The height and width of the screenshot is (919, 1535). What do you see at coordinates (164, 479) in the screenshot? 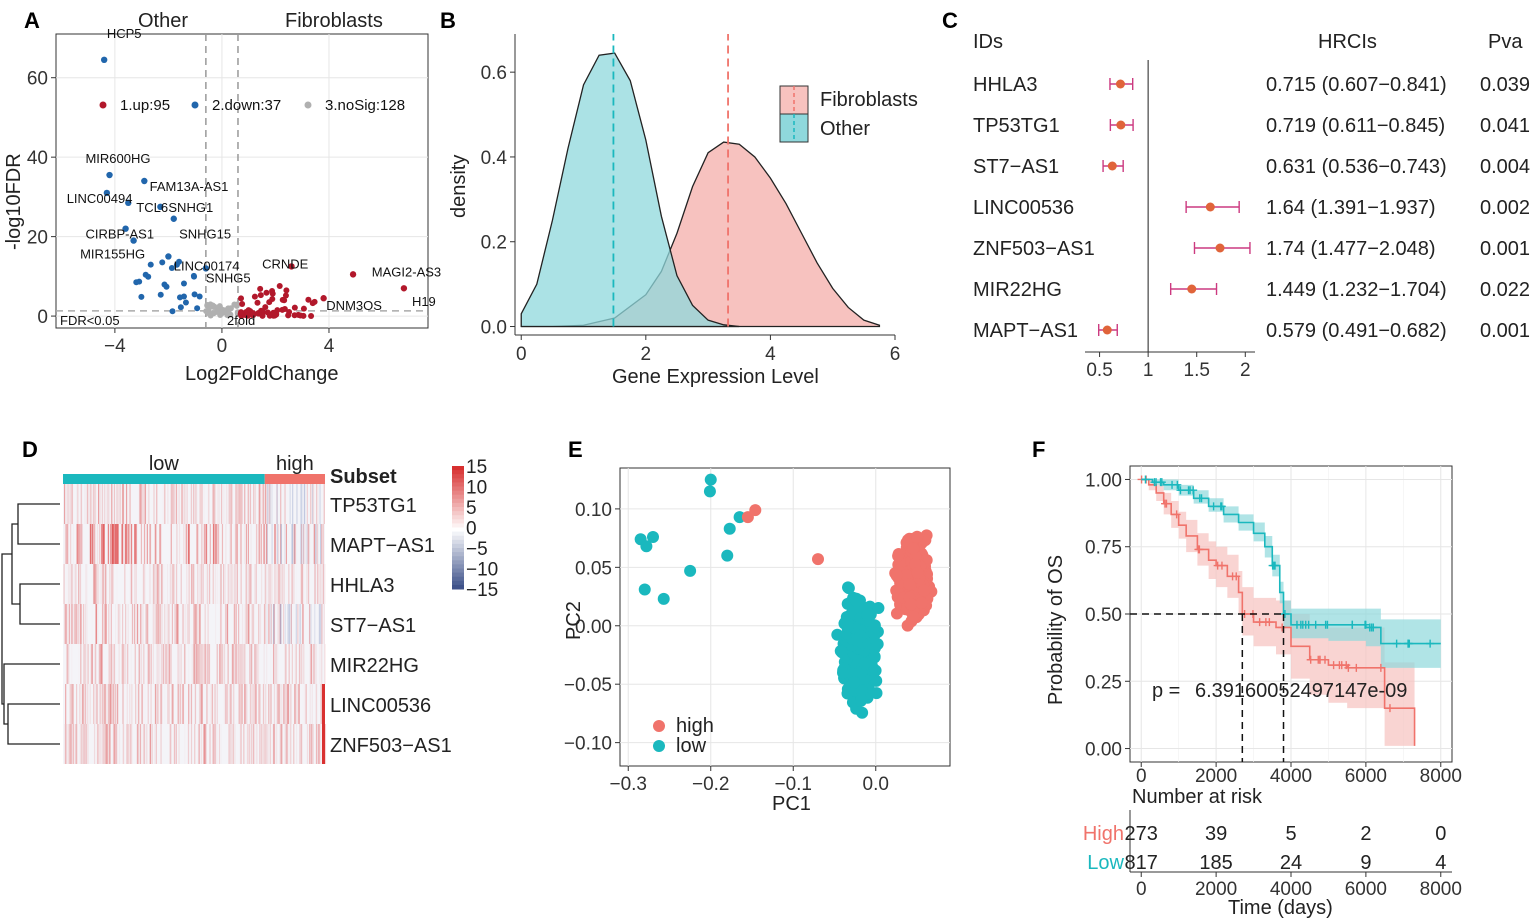
I see `annotation-low` at bounding box center [164, 479].